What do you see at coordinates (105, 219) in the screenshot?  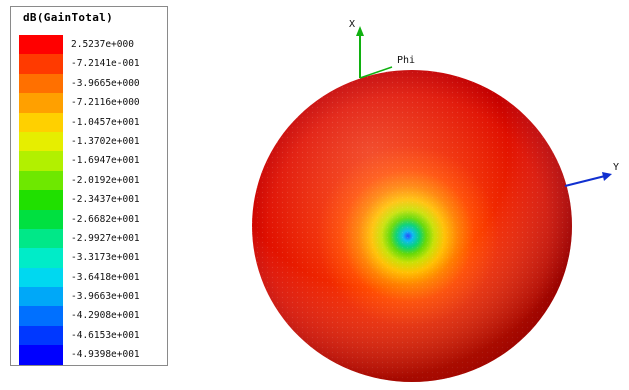 I see `legend-value: -2.6682e+001` at bounding box center [105, 219].